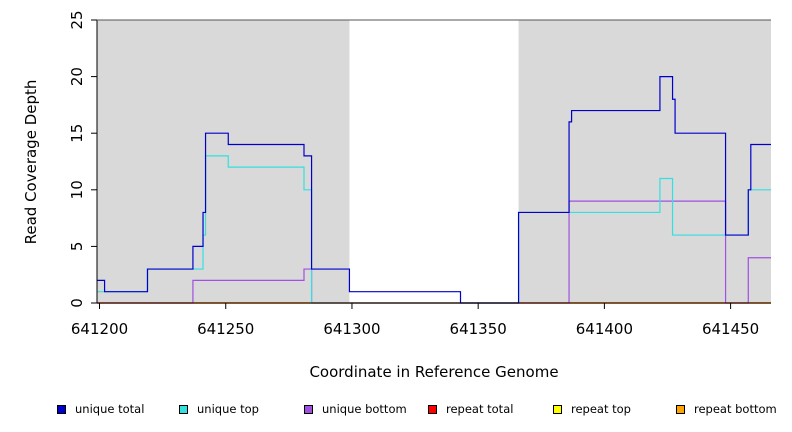 The width and height of the screenshot is (792, 432). I want to click on legend-item-unique-bottom: unique bottom, so click(355, 409).